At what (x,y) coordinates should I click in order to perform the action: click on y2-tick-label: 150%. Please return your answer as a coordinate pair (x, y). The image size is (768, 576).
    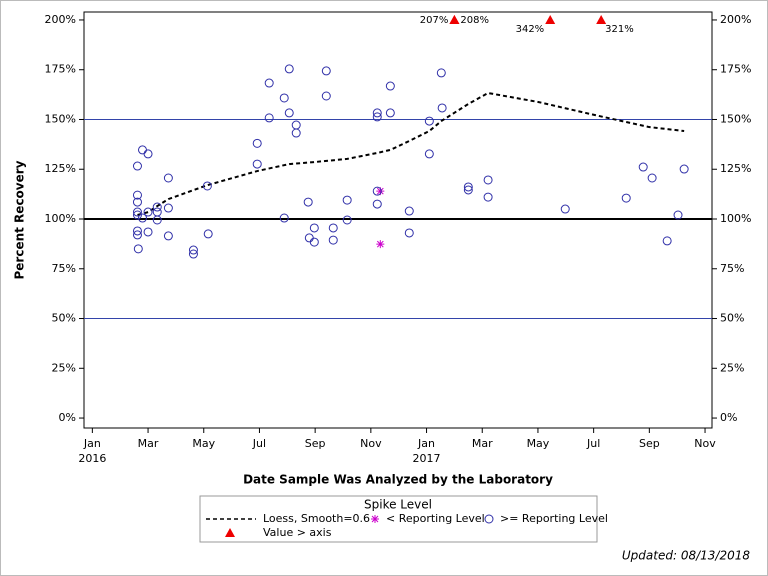
    Looking at the image, I should click on (735, 118).